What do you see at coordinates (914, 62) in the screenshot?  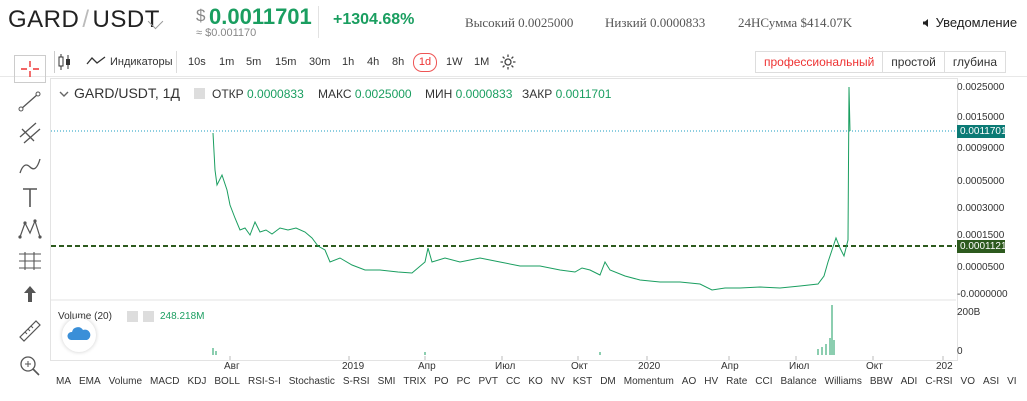 I see `mode-simple: простой` at bounding box center [914, 62].